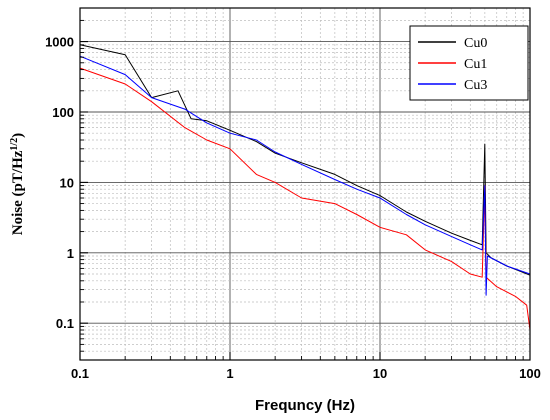 The width and height of the screenshot is (550, 420). I want to click on x-tick-labels: 0.1 1 10 100, so click(306, 373).